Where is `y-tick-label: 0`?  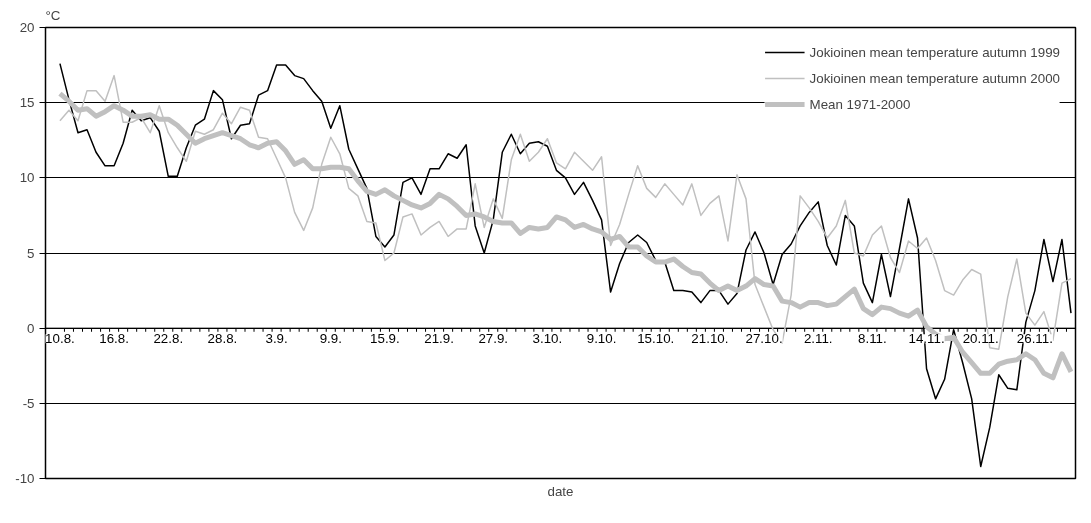 y-tick-label: 0 is located at coordinates (31, 328).